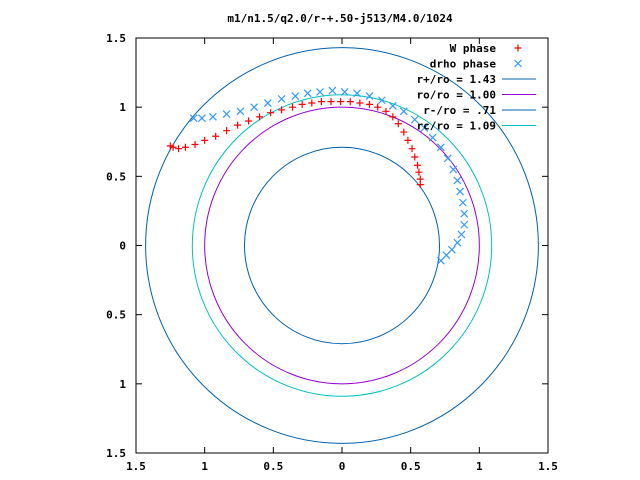 This screenshot has width=640, height=480. What do you see at coordinates (122, 384) in the screenshot?
I see `y-tick-label-5: 1` at bounding box center [122, 384].